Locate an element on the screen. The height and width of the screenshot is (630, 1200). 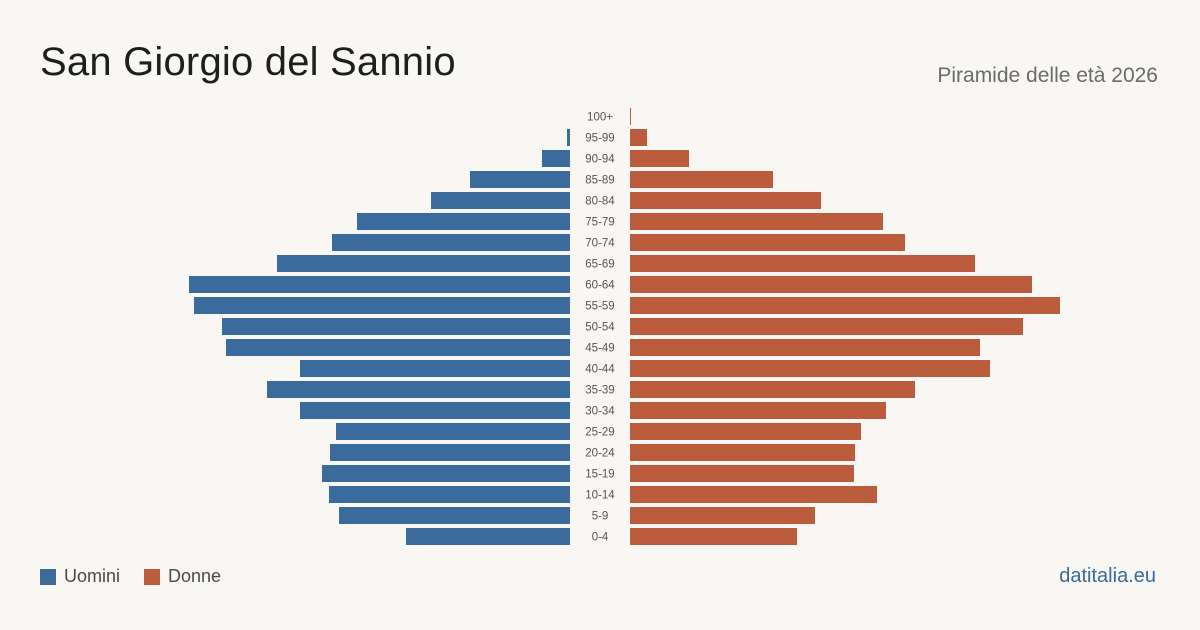
legend-swatch-women is located at coordinates (152, 576).